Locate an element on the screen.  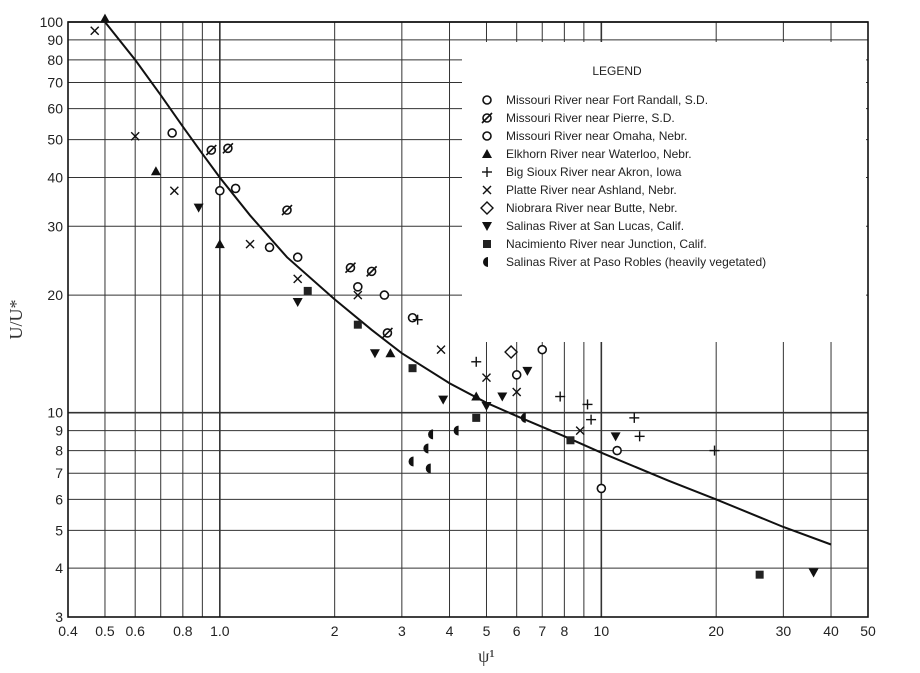
x-tick-label: 1.0 is located at coordinates (220, 631).